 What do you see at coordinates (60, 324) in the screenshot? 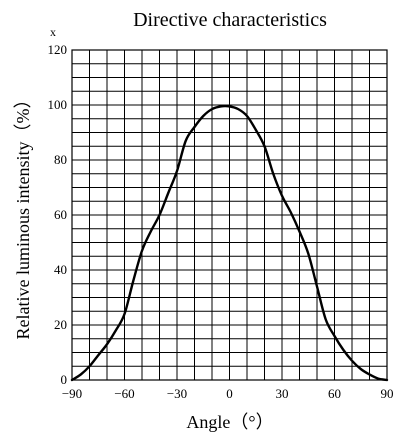
I see `y-tick-label: 20` at bounding box center [60, 324].